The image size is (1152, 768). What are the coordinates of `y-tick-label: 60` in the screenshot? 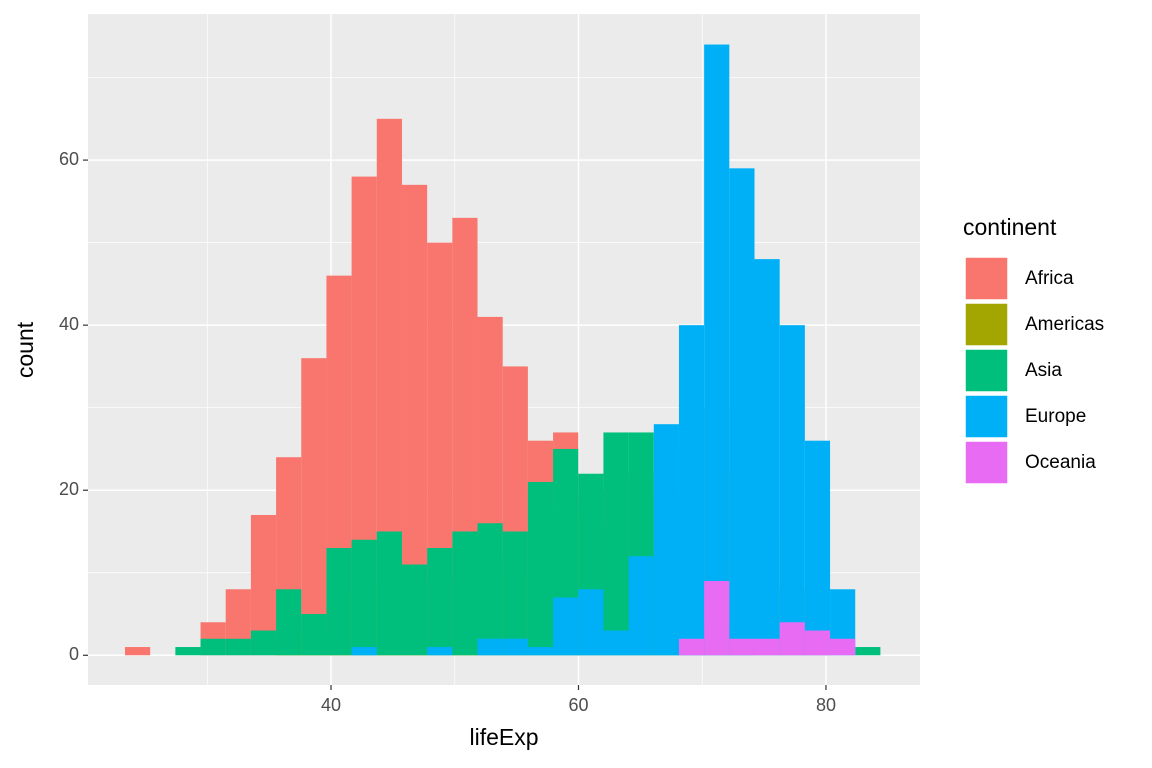 It's located at (69, 159).